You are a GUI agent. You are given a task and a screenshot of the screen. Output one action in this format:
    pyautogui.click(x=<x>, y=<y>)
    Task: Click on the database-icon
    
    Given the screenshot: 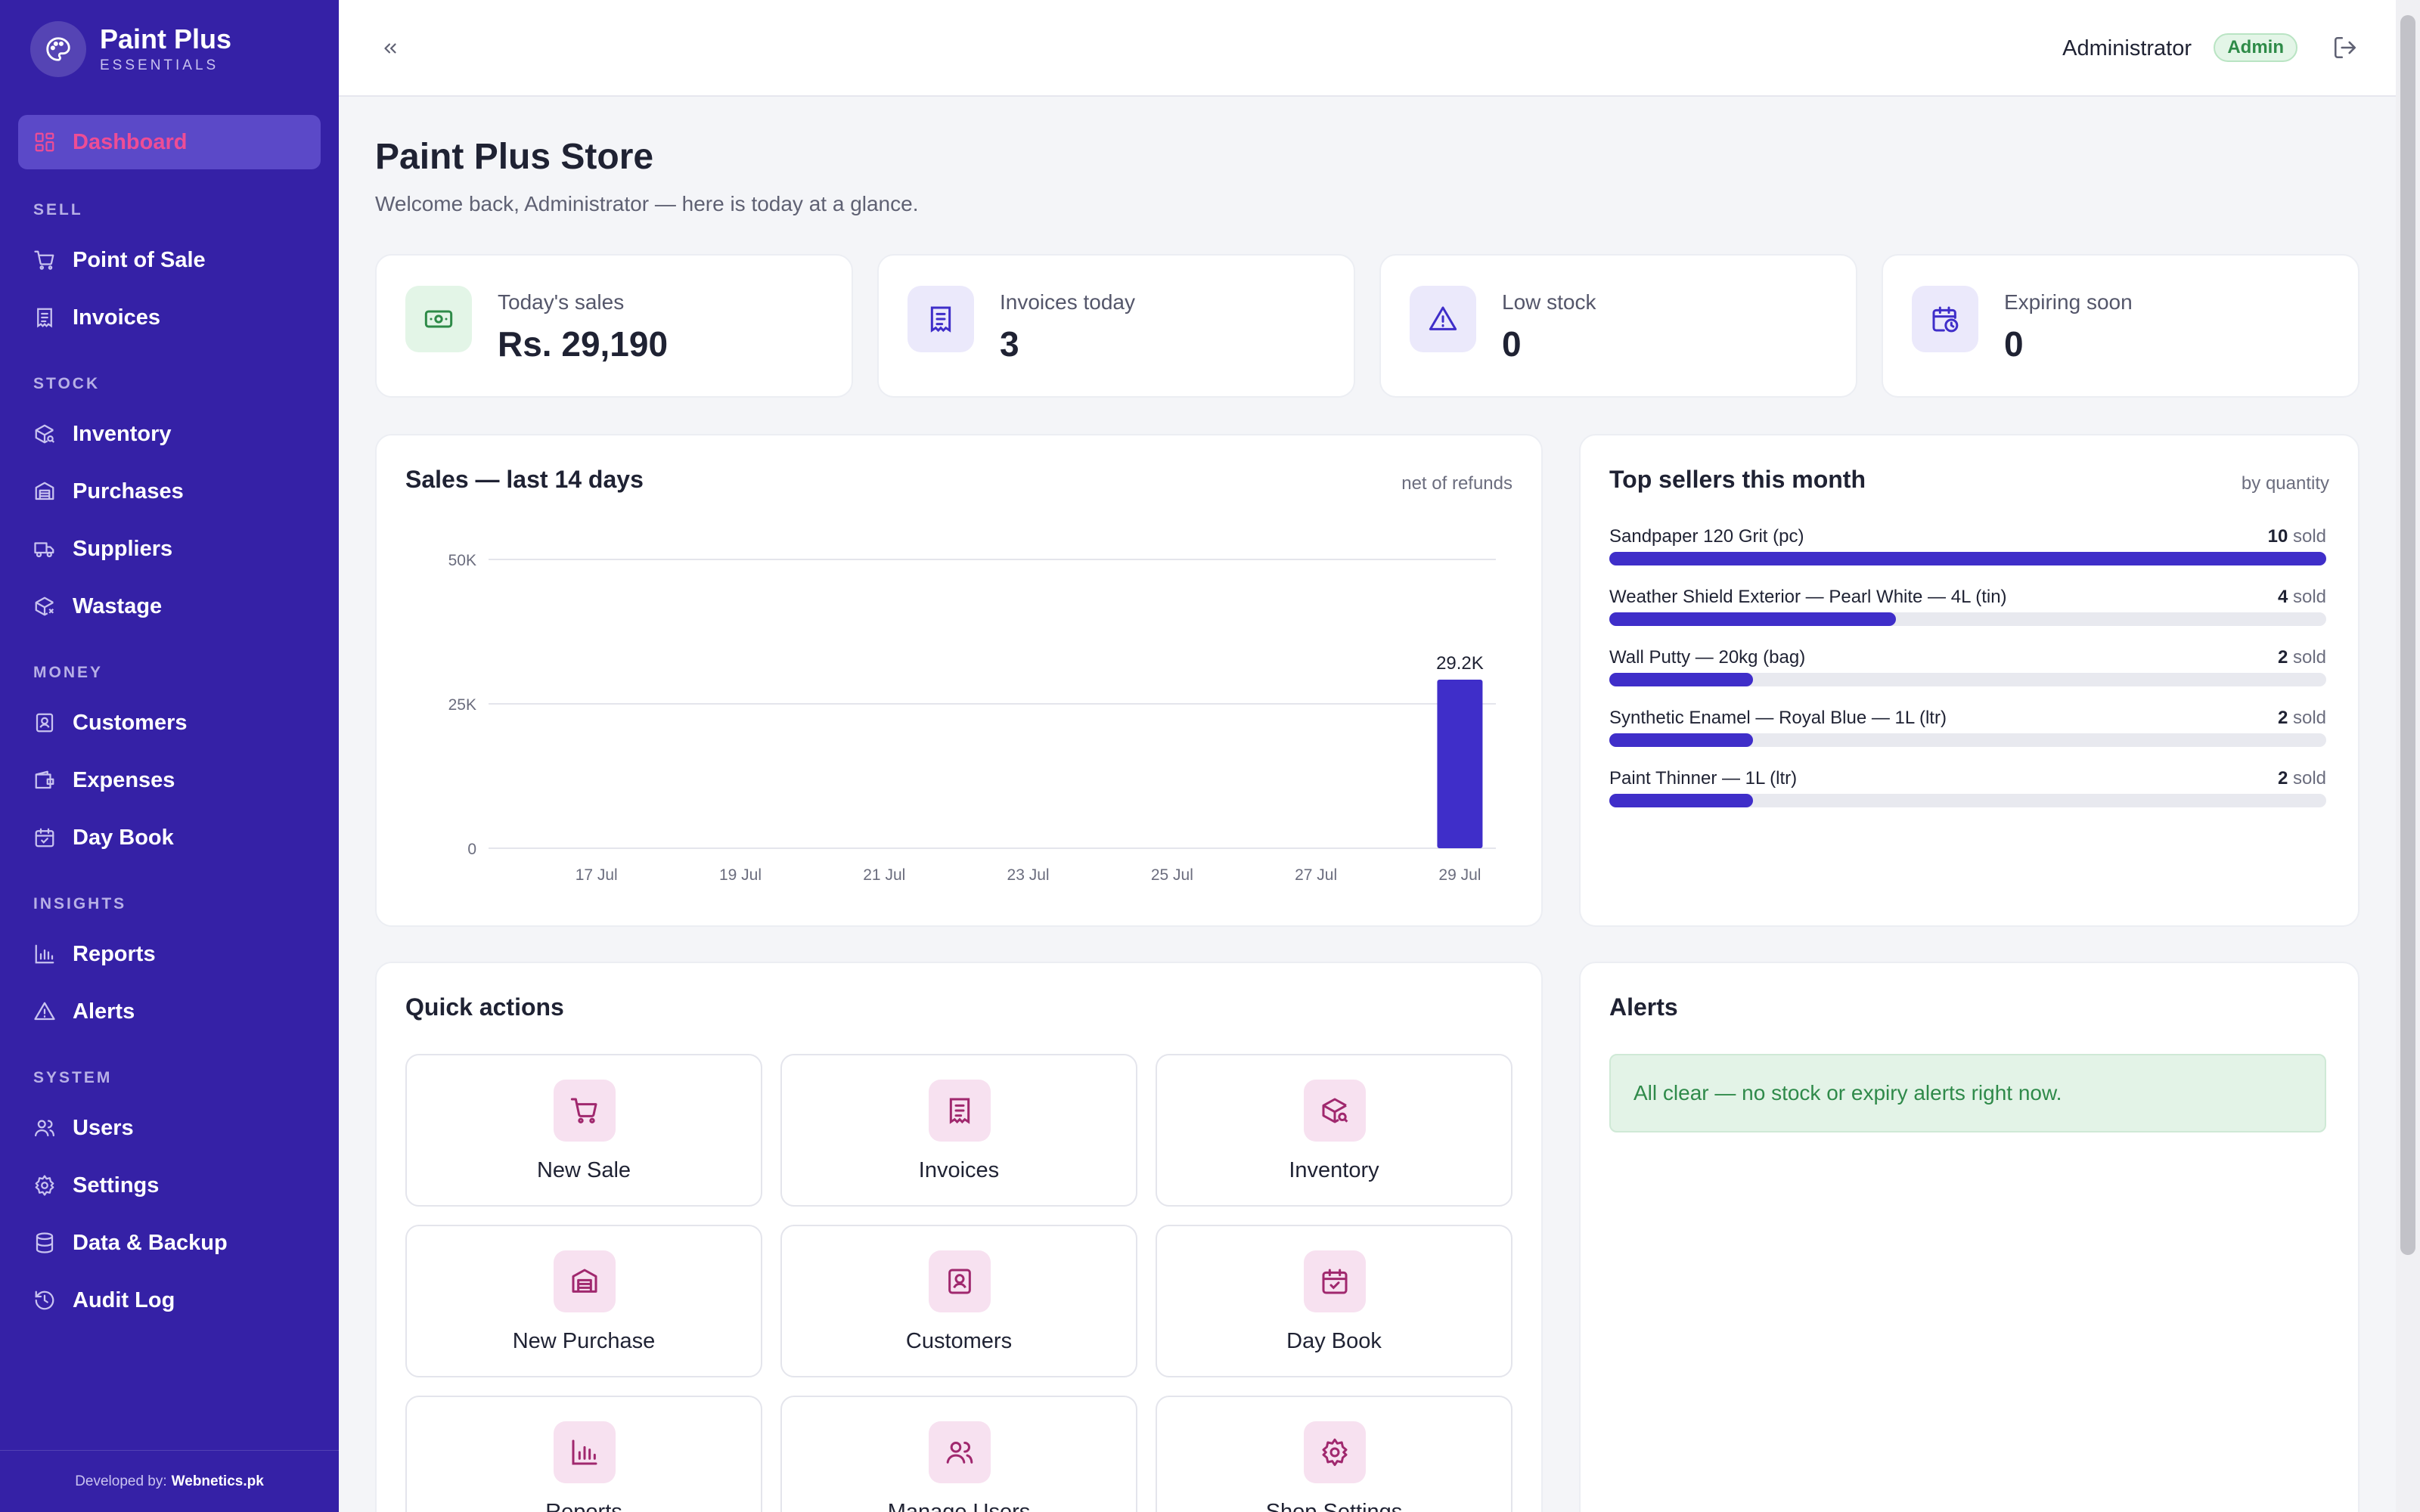 What is the action you would take?
    pyautogui.click(x=44, y=1243)
    